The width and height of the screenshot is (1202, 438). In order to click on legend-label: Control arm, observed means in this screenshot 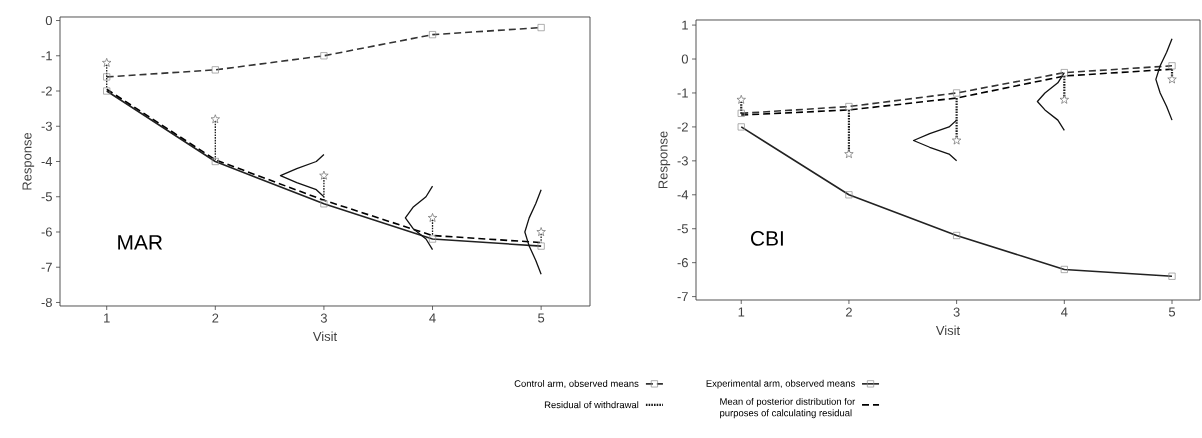, I will do `click(576, 384)`.